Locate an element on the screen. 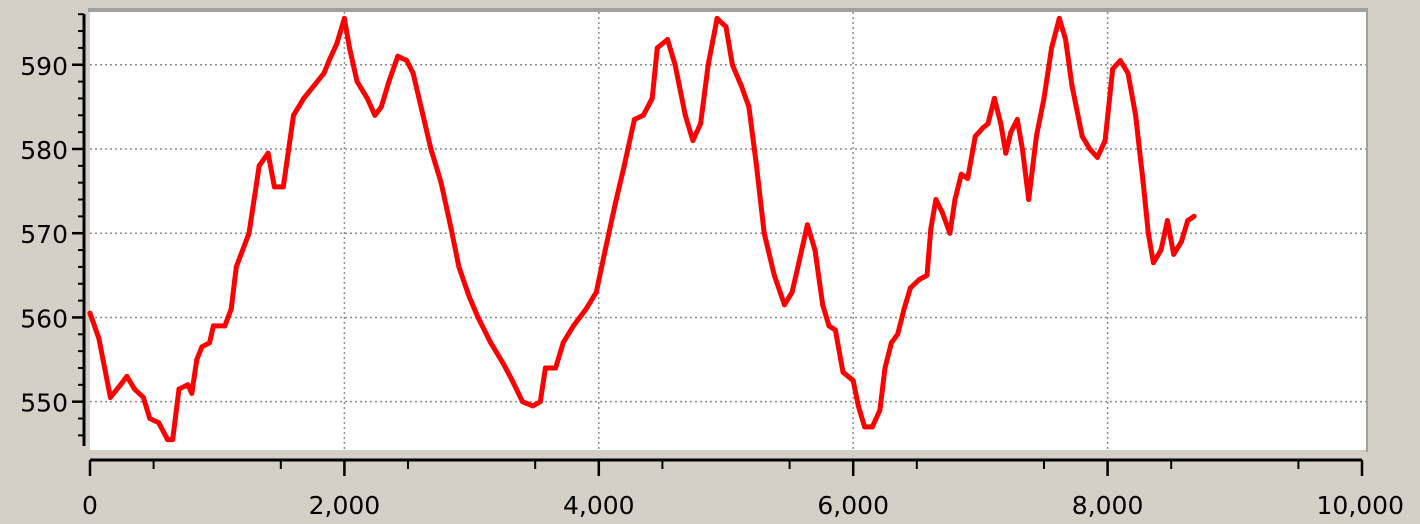 The width and height of the screenshot is (1420, 524). x-tick-label: 10,000 is located at coordinates (1360, 505).